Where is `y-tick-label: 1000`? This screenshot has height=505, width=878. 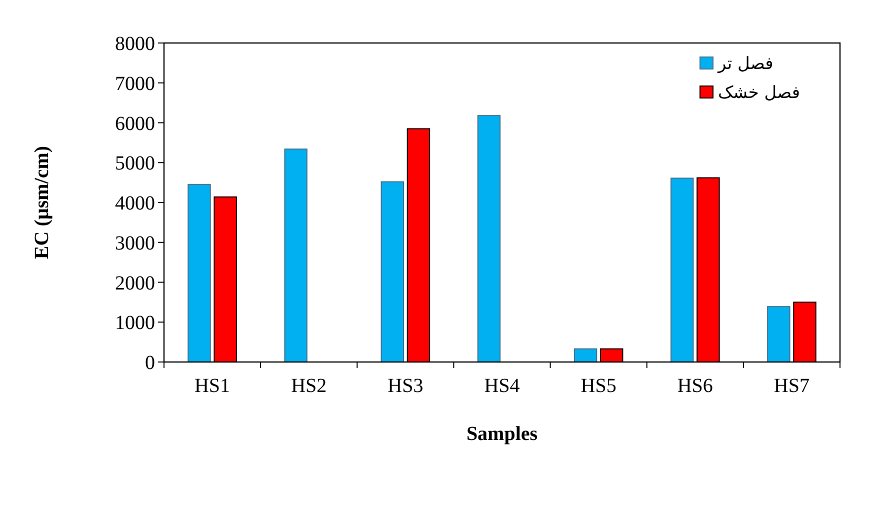 y-tick-label: 1000 is located at coordinates (135, 323).